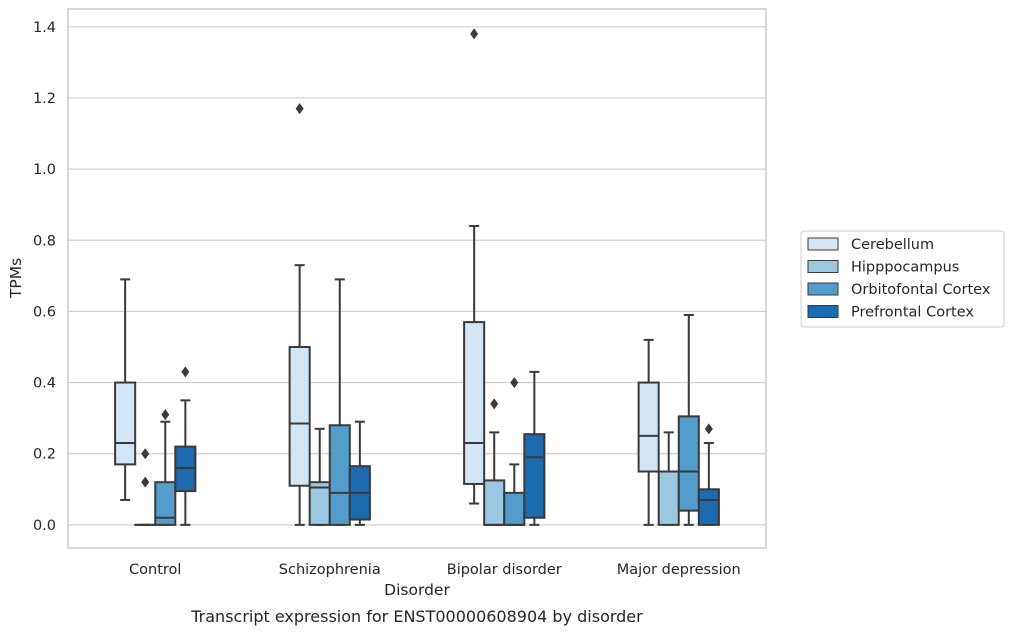 This screenshot has height=634, width=1014. I want to click on y-tick-label: 0.0, so click(44, 526).